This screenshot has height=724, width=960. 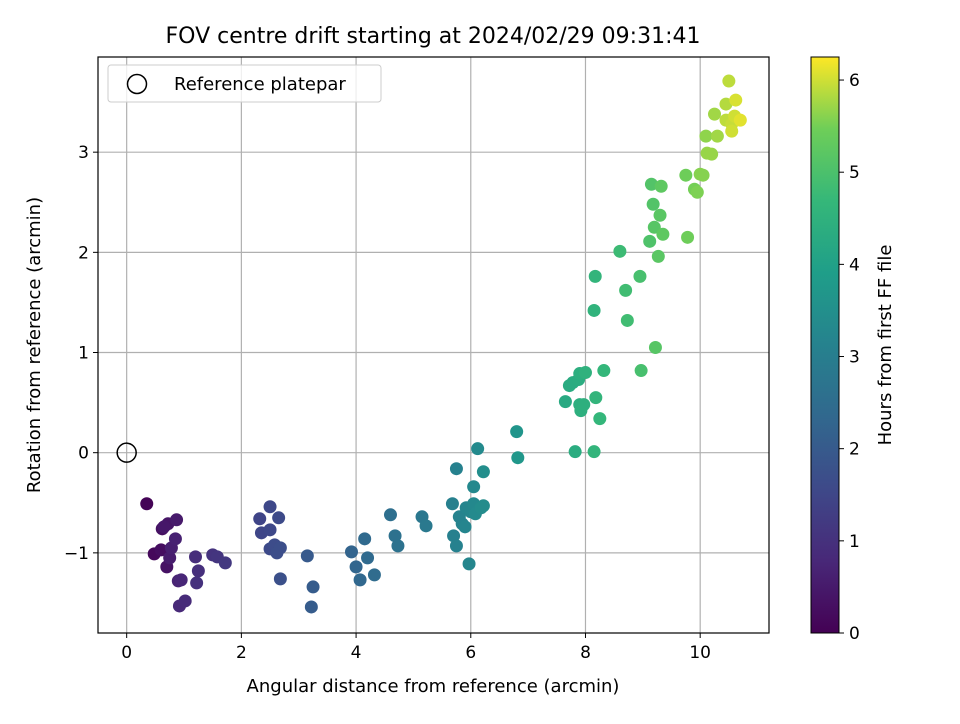 I want to click on x-tick-label: 4, so click(x=356, y=653).